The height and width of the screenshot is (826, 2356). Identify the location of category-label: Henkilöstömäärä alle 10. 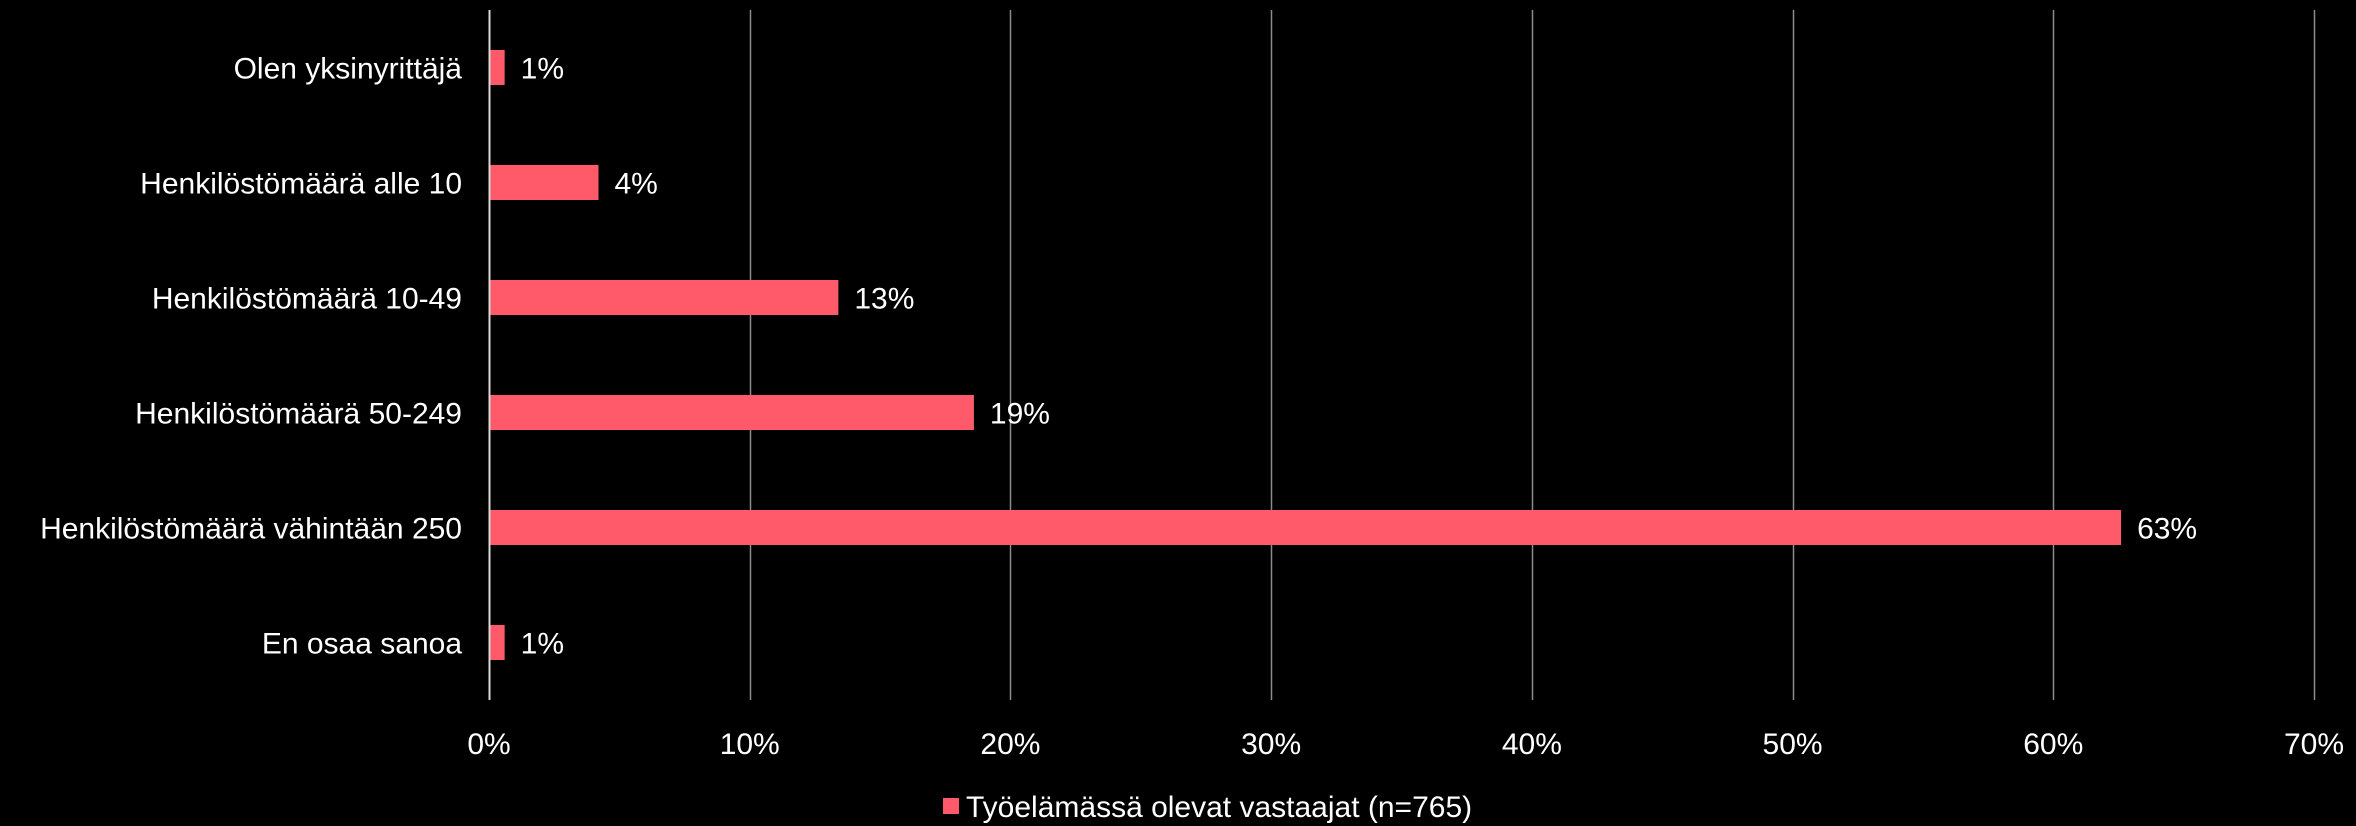
(301, 184).